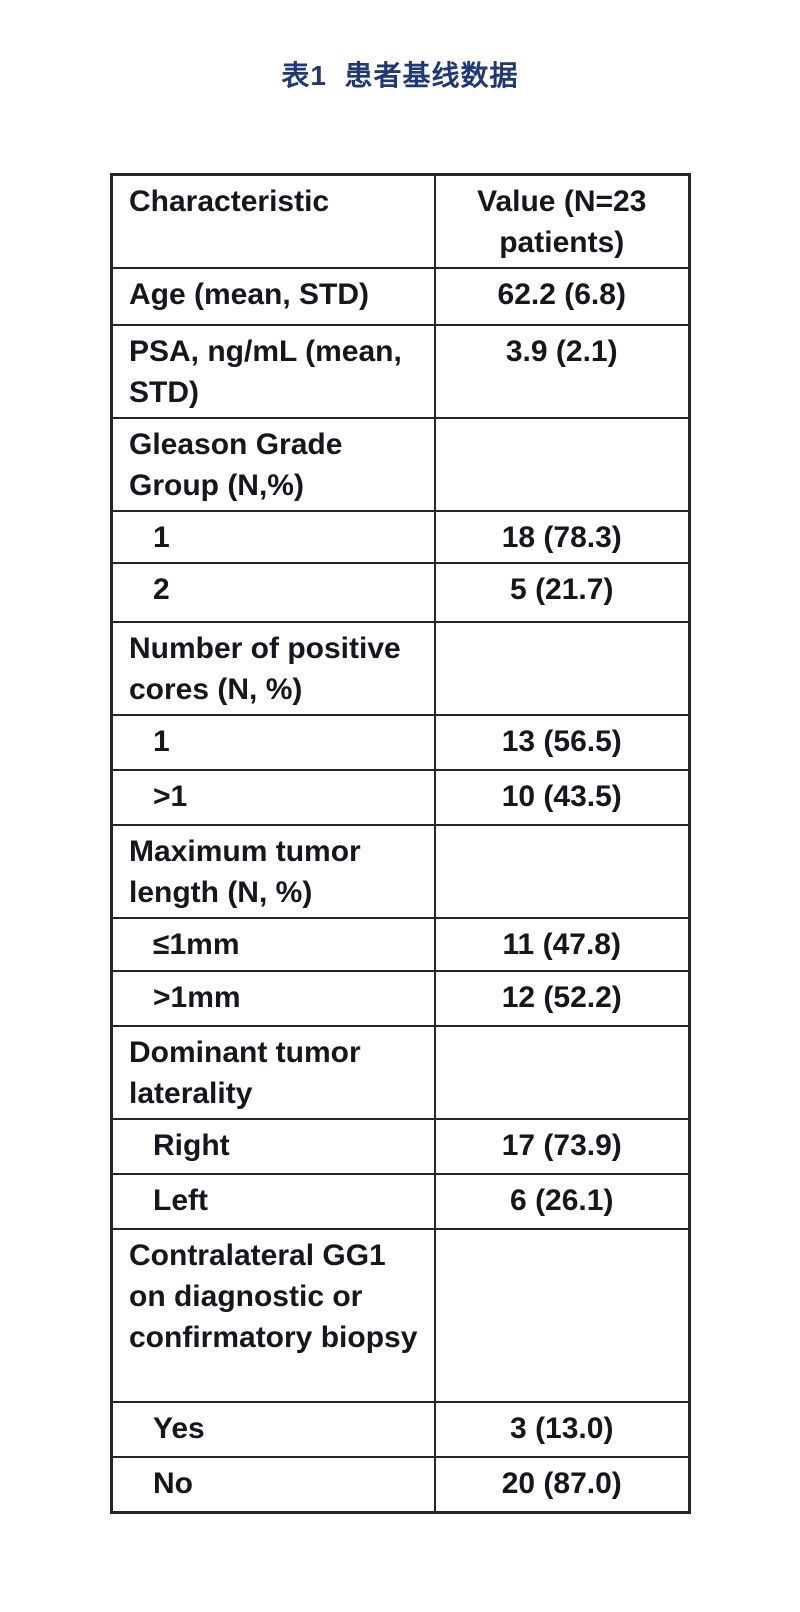 This screenshot has width=800, height=1612. I want to click on table-row: Dominant tumor laterality, so click(400, 1072).